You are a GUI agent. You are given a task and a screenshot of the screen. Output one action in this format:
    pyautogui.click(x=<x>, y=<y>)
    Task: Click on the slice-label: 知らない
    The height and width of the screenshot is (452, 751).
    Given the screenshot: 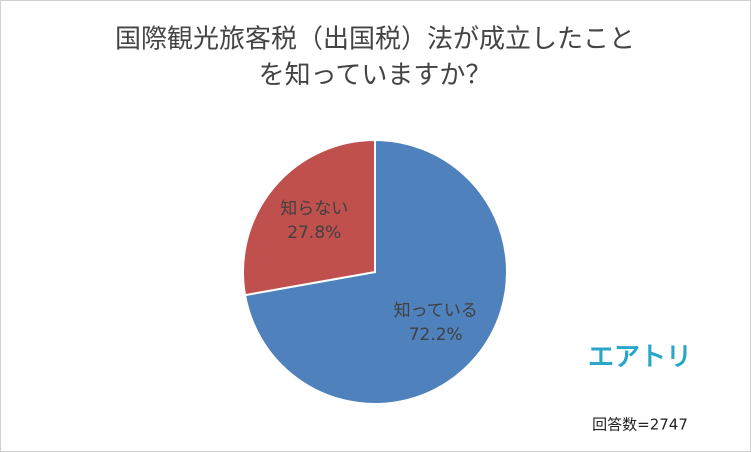 What is the action you would take?
    pyautogui.click(x=314, y=209)
    